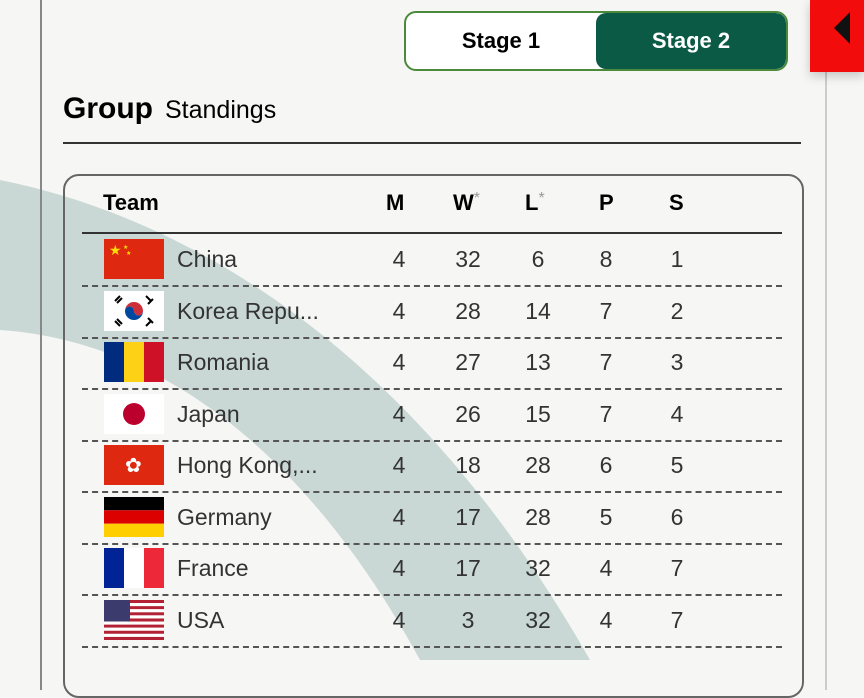  What do you see at coordinates (468, 362) in the screenshot?
I see `cell-w: 27` at bounding box center [468, 362].